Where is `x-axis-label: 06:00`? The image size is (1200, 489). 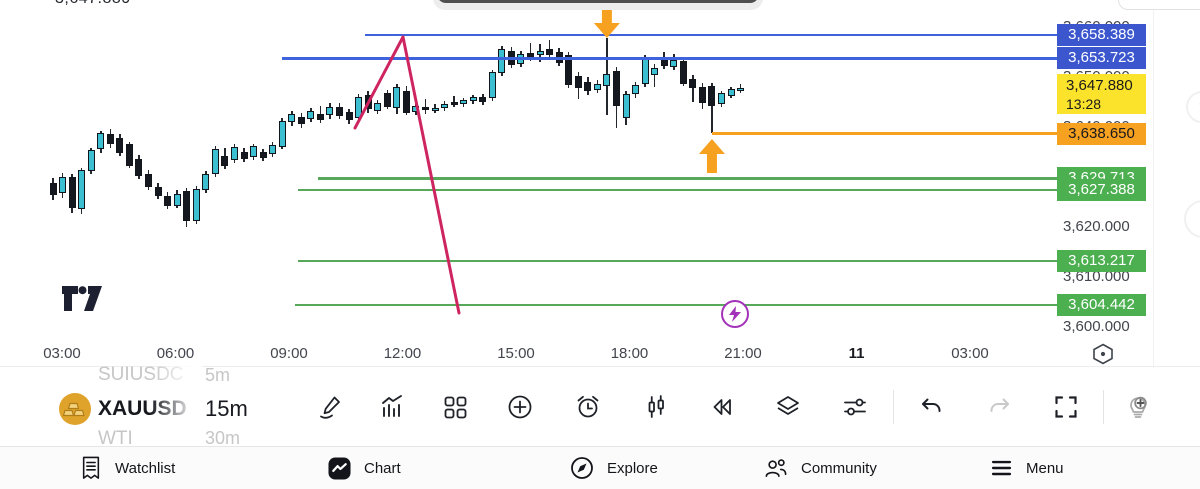 x-axis-label: 06:00 is located at coordinates (175, 353).